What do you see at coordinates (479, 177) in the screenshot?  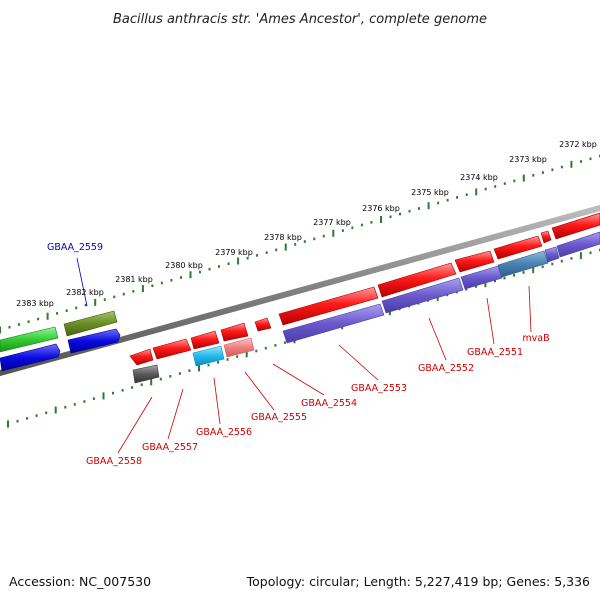 I see `kbp-label: 2374 kbp` at bounding box center [479, 177].